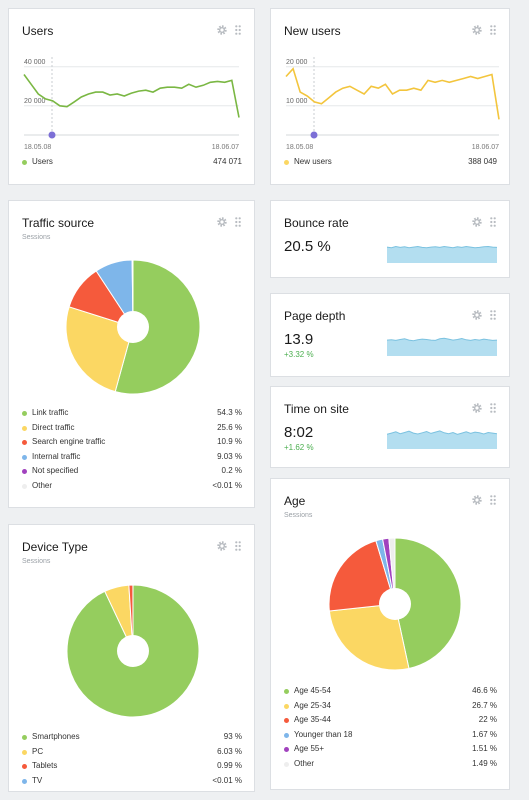 The image size is (529, 800). I want to click on legend-item: New users 388 049, so click(390, 162).